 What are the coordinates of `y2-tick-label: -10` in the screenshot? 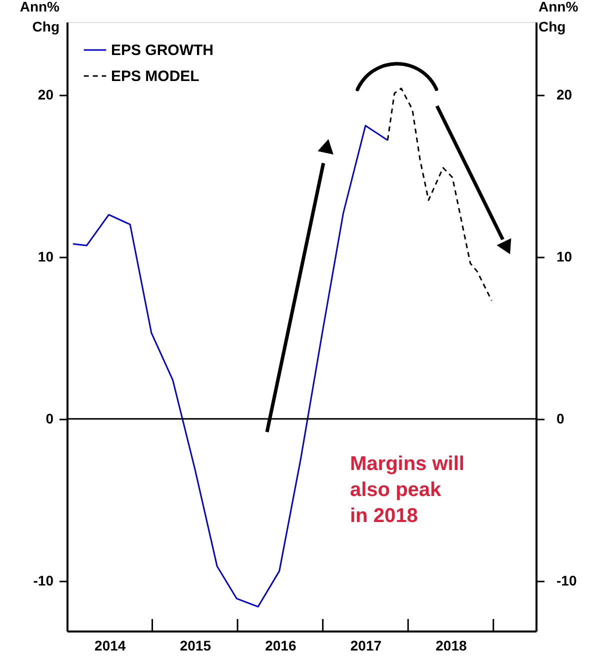 It's located at (566, 580).